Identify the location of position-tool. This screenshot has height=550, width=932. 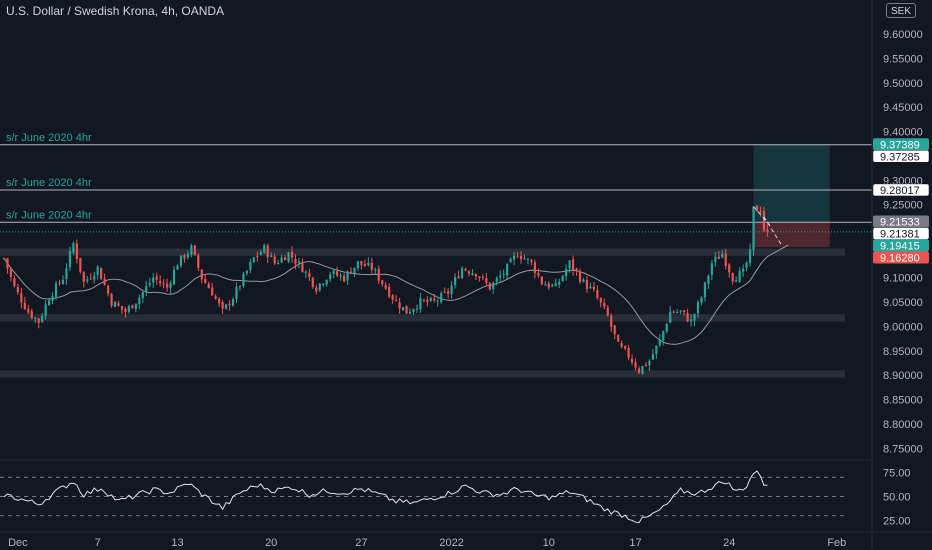
(791, 196).